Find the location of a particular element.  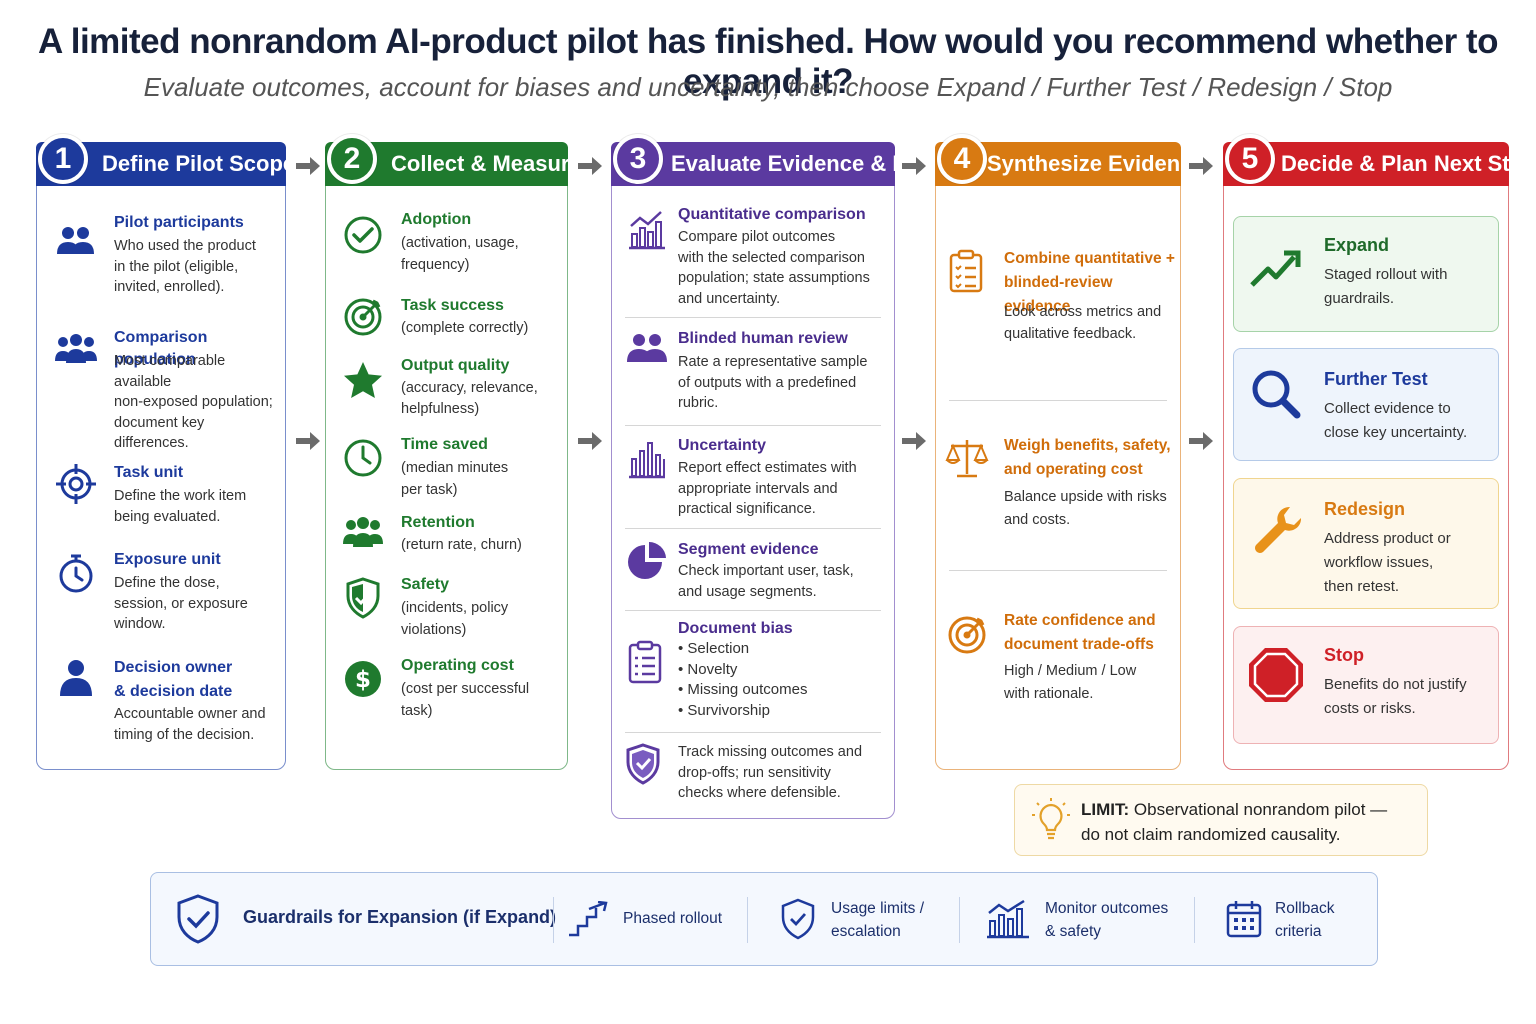

check-circle-icon is located at coordinates (363, 235).